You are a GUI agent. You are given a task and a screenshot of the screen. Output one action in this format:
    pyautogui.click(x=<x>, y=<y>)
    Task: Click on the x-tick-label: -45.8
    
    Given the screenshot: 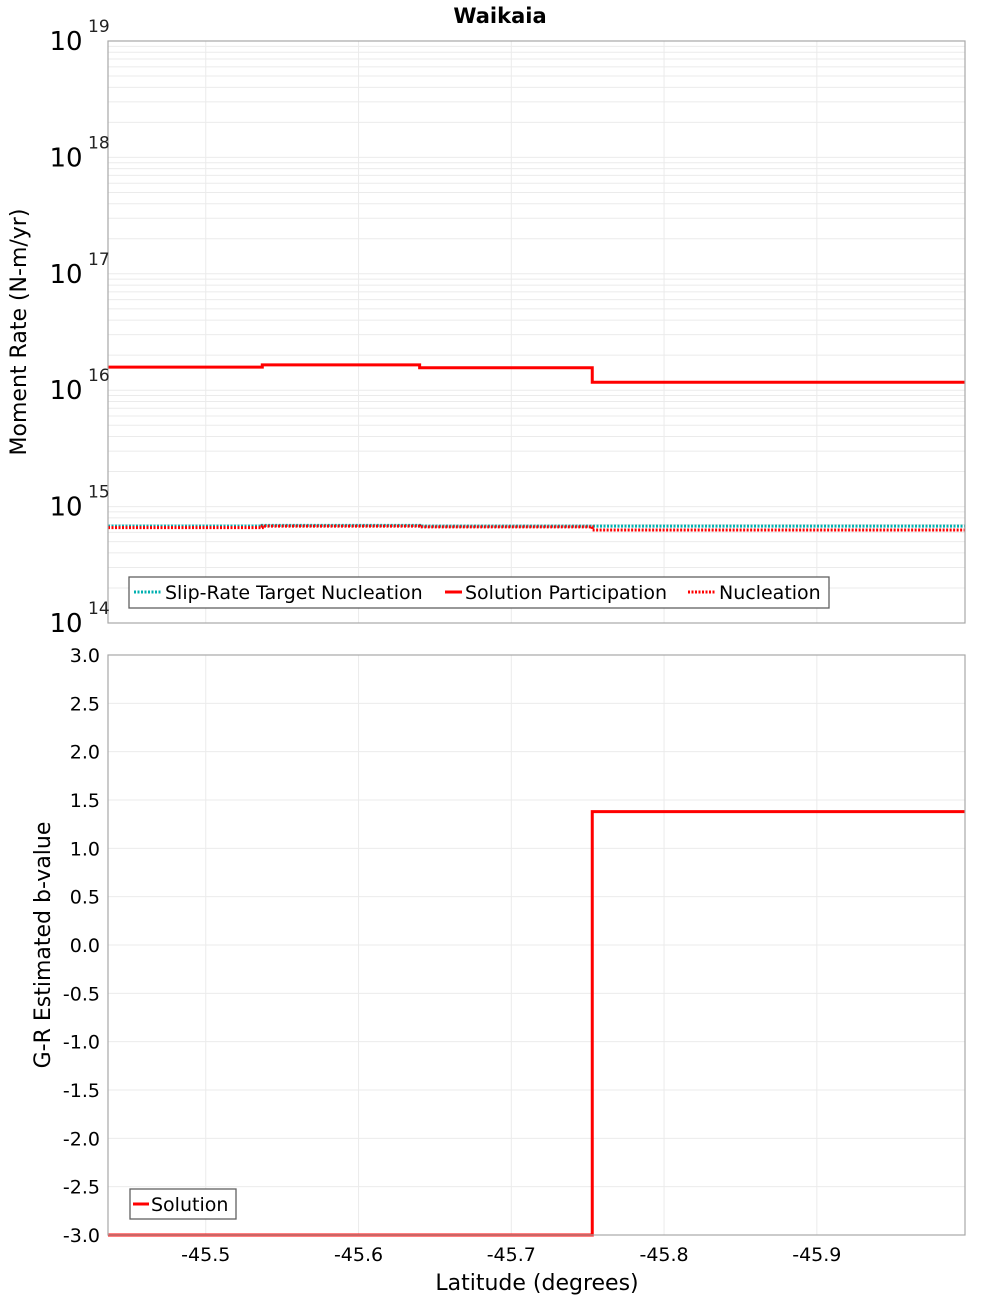 What is the action you would take?
    pyautogui.click(x=663, y=1255)
    